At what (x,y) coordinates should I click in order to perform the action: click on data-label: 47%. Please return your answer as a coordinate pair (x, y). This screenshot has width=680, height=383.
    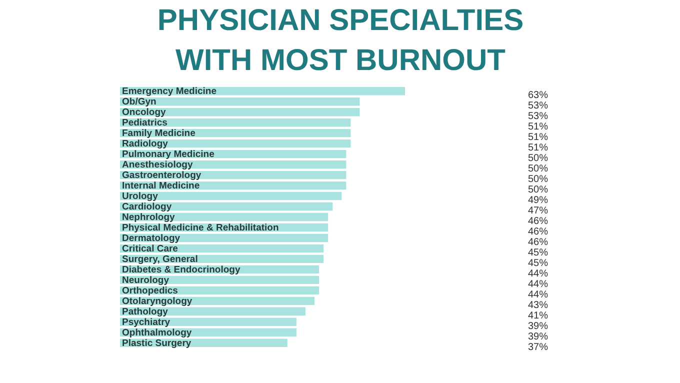
    Looking at the image, I should click on (538, 211).